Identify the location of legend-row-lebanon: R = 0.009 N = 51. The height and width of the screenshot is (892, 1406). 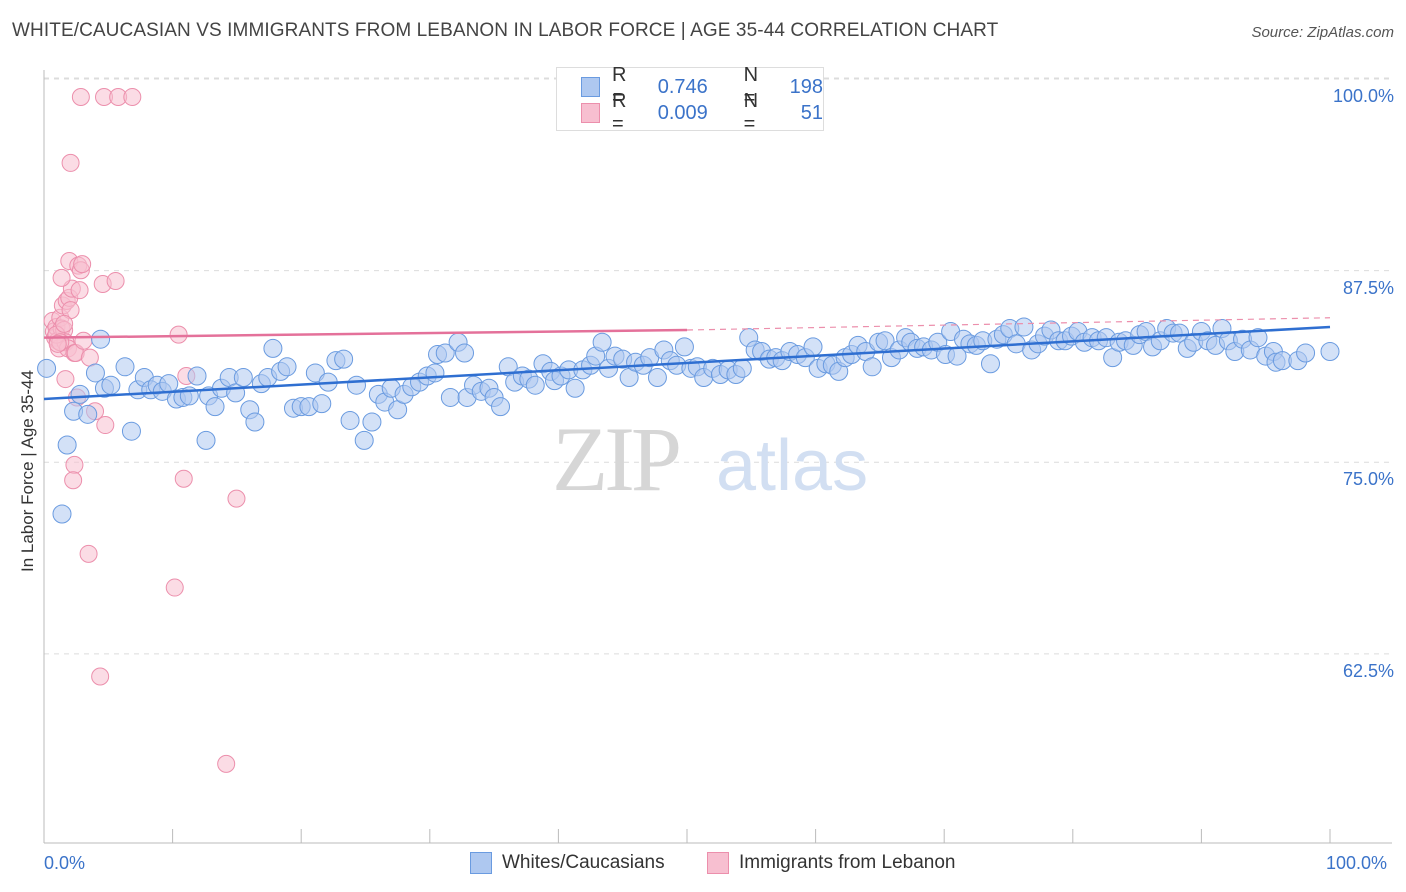
(702, 112).